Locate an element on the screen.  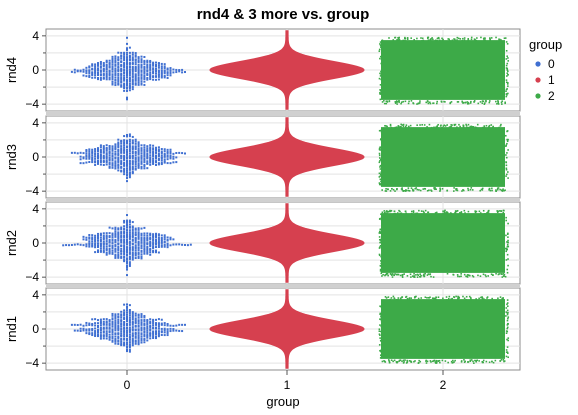
y-axis-label-rnd3: rnd3 is located at coordinates (11, 157).